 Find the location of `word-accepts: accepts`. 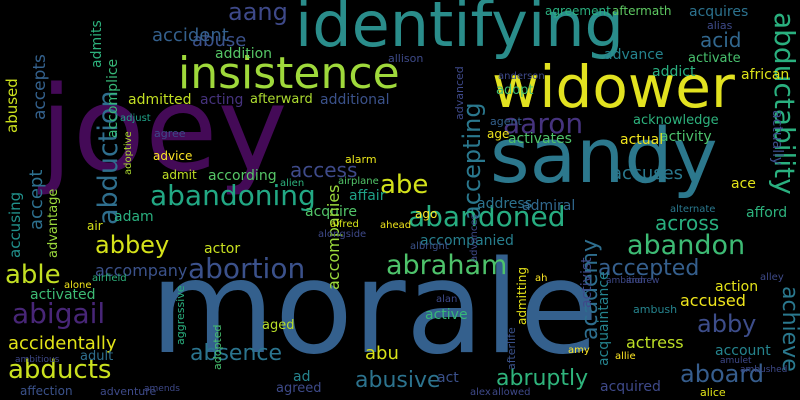

word-accepts: accepts is located at coordinates (40, 87).